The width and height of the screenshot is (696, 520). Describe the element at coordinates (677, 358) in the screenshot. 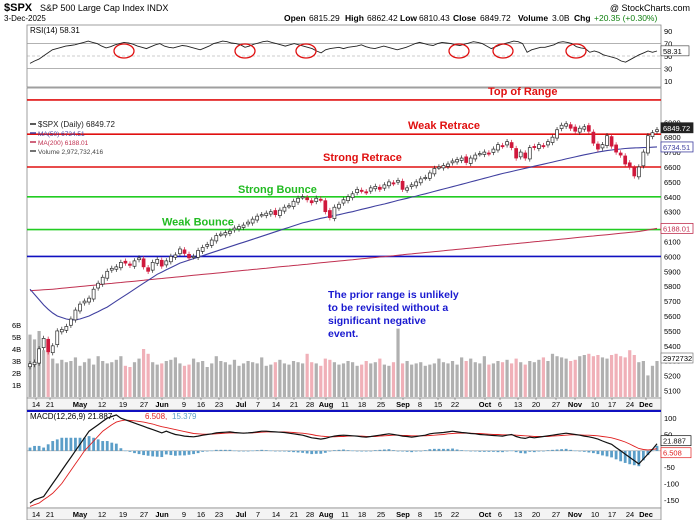

I see `volume-last-box` at that location.